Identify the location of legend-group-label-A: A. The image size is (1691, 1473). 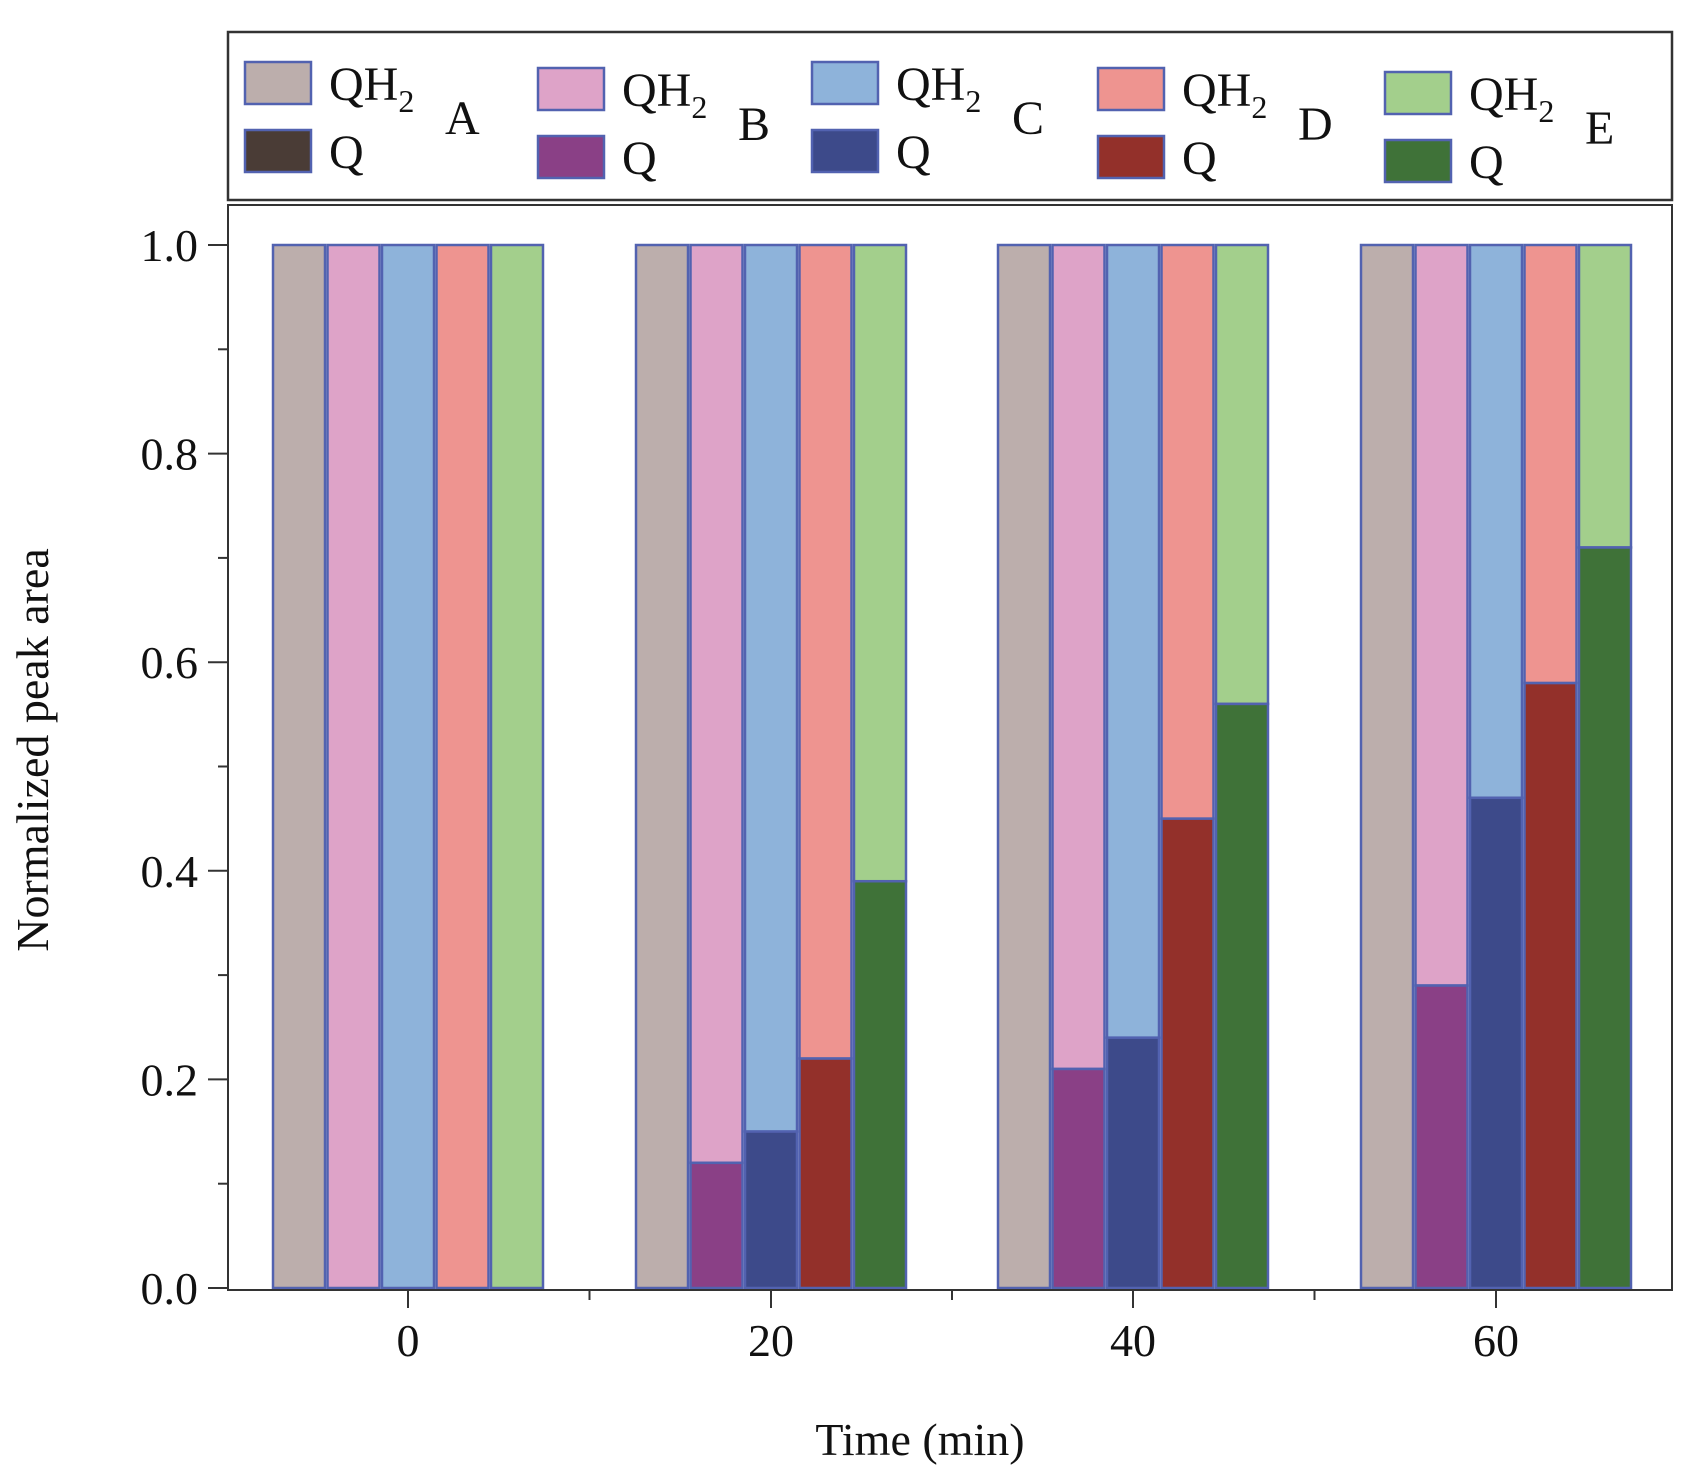
(462, 118).